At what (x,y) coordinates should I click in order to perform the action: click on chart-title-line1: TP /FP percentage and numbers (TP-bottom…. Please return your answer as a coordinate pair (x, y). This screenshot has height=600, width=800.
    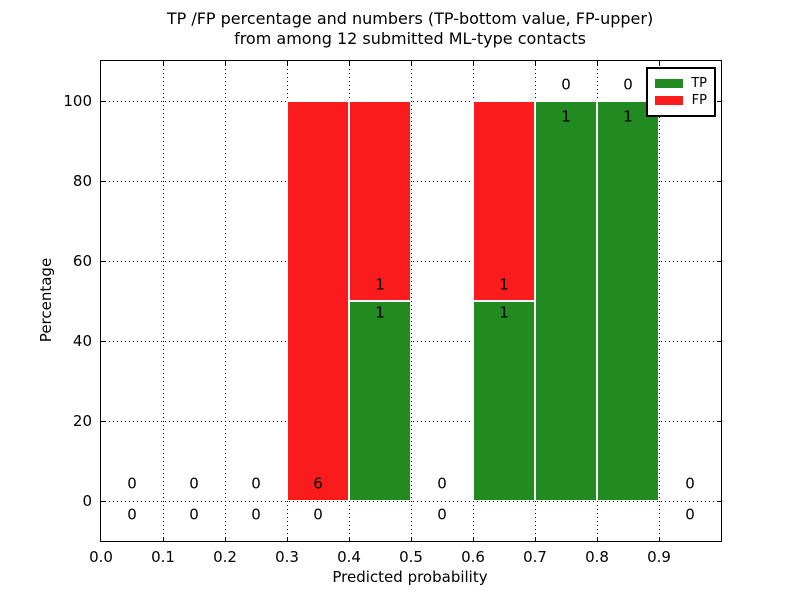
    Looking at the image, I should click on (410, 18).